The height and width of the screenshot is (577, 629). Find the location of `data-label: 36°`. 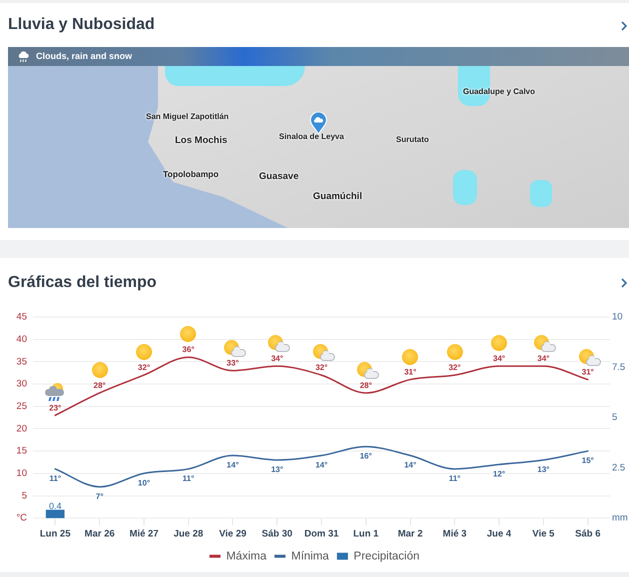

data-label: 36° is located at coordinates (188, 349).